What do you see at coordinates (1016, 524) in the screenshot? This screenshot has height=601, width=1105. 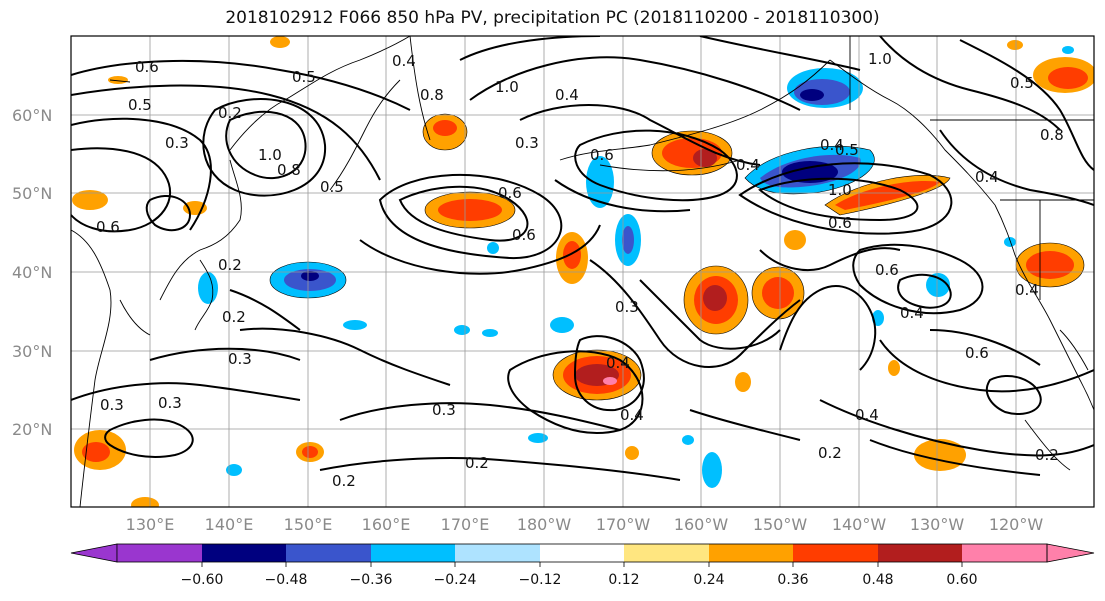 I see `lon-label: 120°W` at bounding box center [1016, 524].